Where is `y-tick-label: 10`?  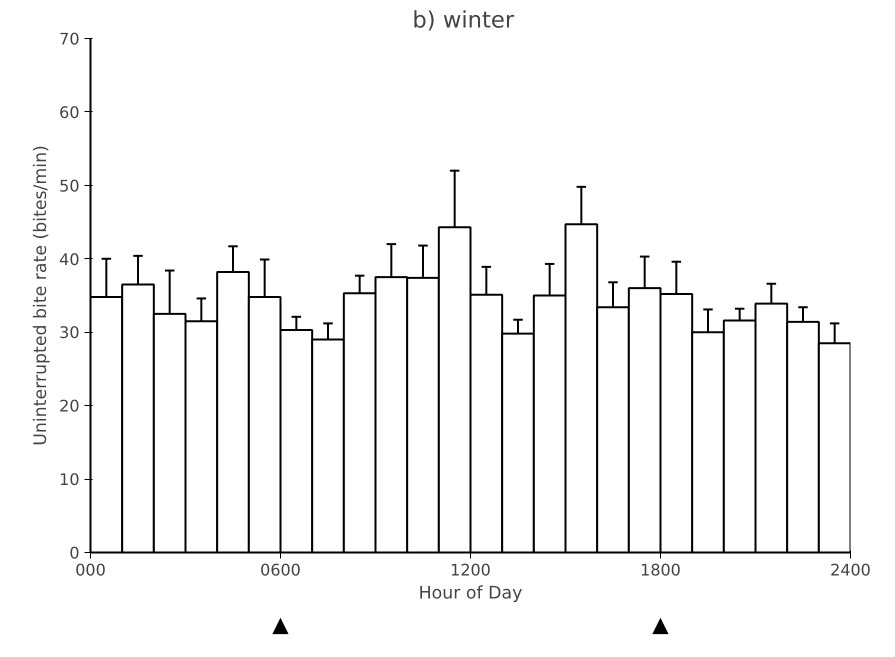 y-tick-label: 10 is located at coordinates (69, 480).